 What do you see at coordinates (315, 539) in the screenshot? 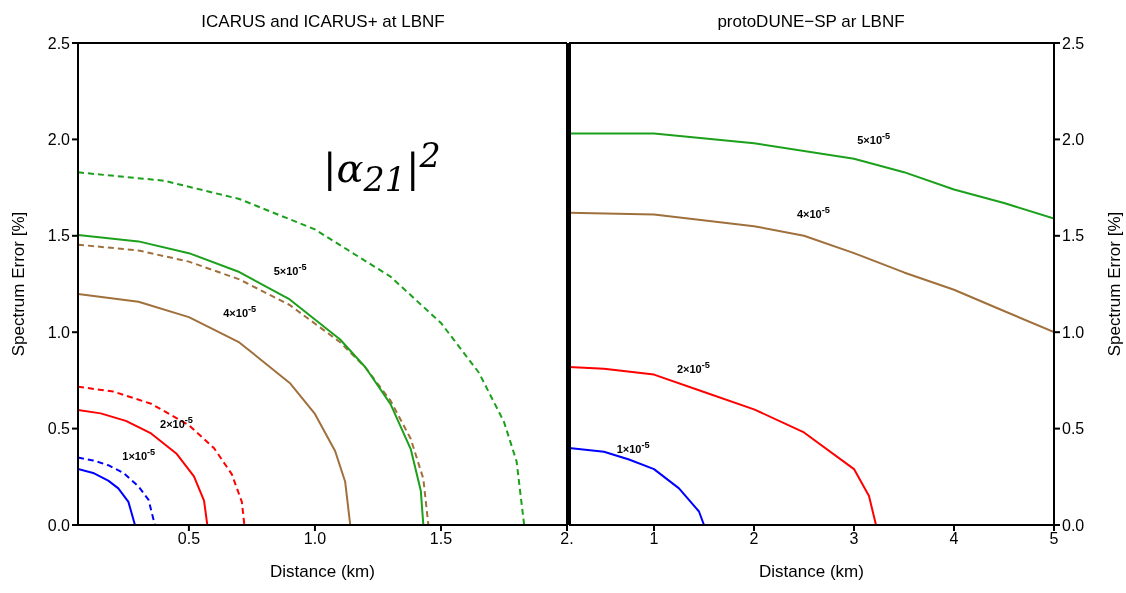
I see `x-tick-label: 1.0` at bounding box center [315, 539].